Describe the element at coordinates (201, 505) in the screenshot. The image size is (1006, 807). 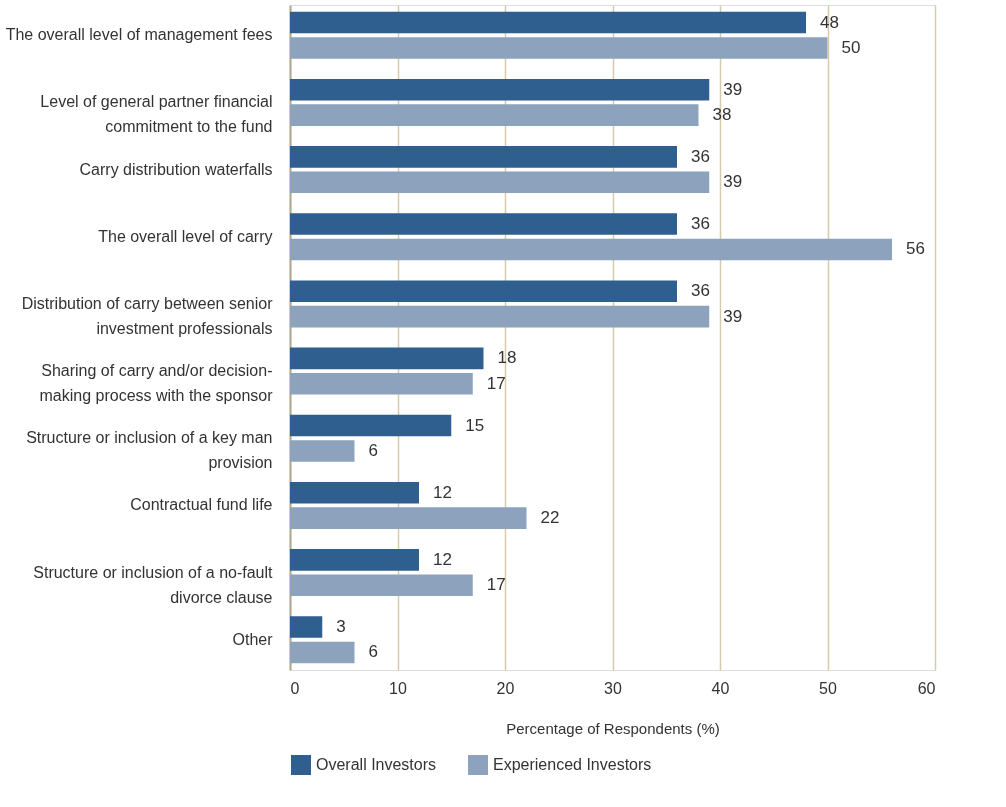
I see `y-tick-label: Contractual fund life` at that location.